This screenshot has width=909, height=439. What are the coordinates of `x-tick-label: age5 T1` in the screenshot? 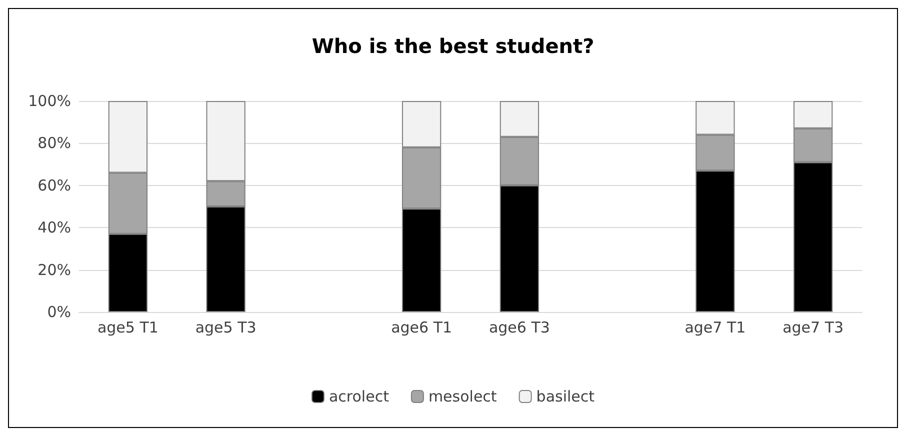 It's located at (127, 327).